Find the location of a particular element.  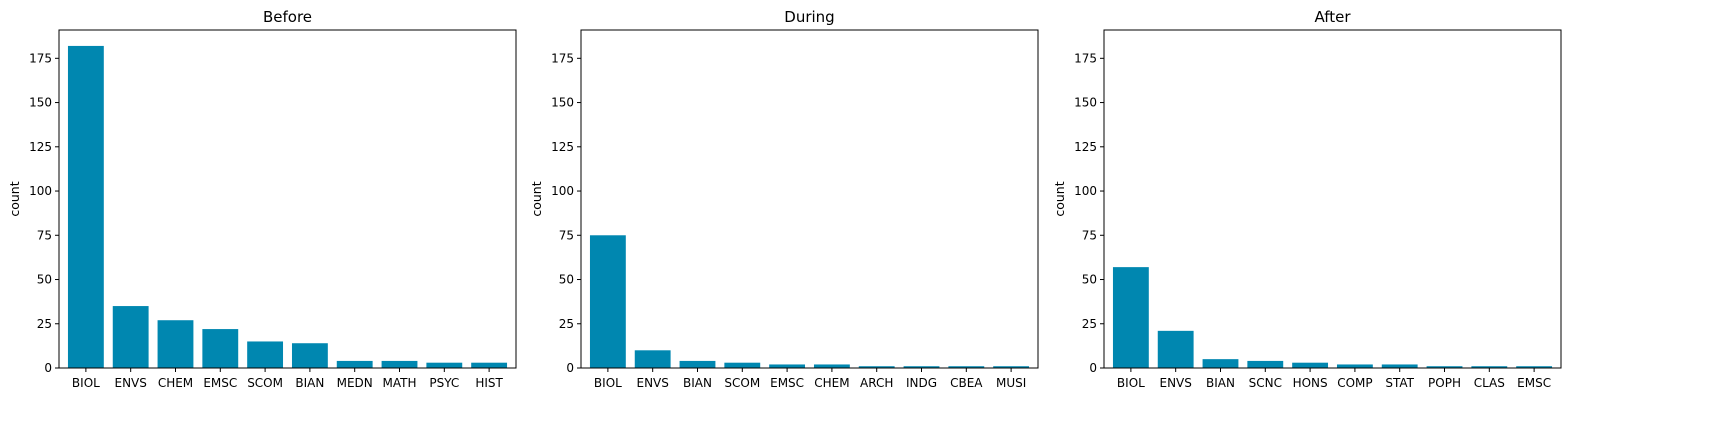

x-tick-label: CBEA is located at coordinates (966, 383).